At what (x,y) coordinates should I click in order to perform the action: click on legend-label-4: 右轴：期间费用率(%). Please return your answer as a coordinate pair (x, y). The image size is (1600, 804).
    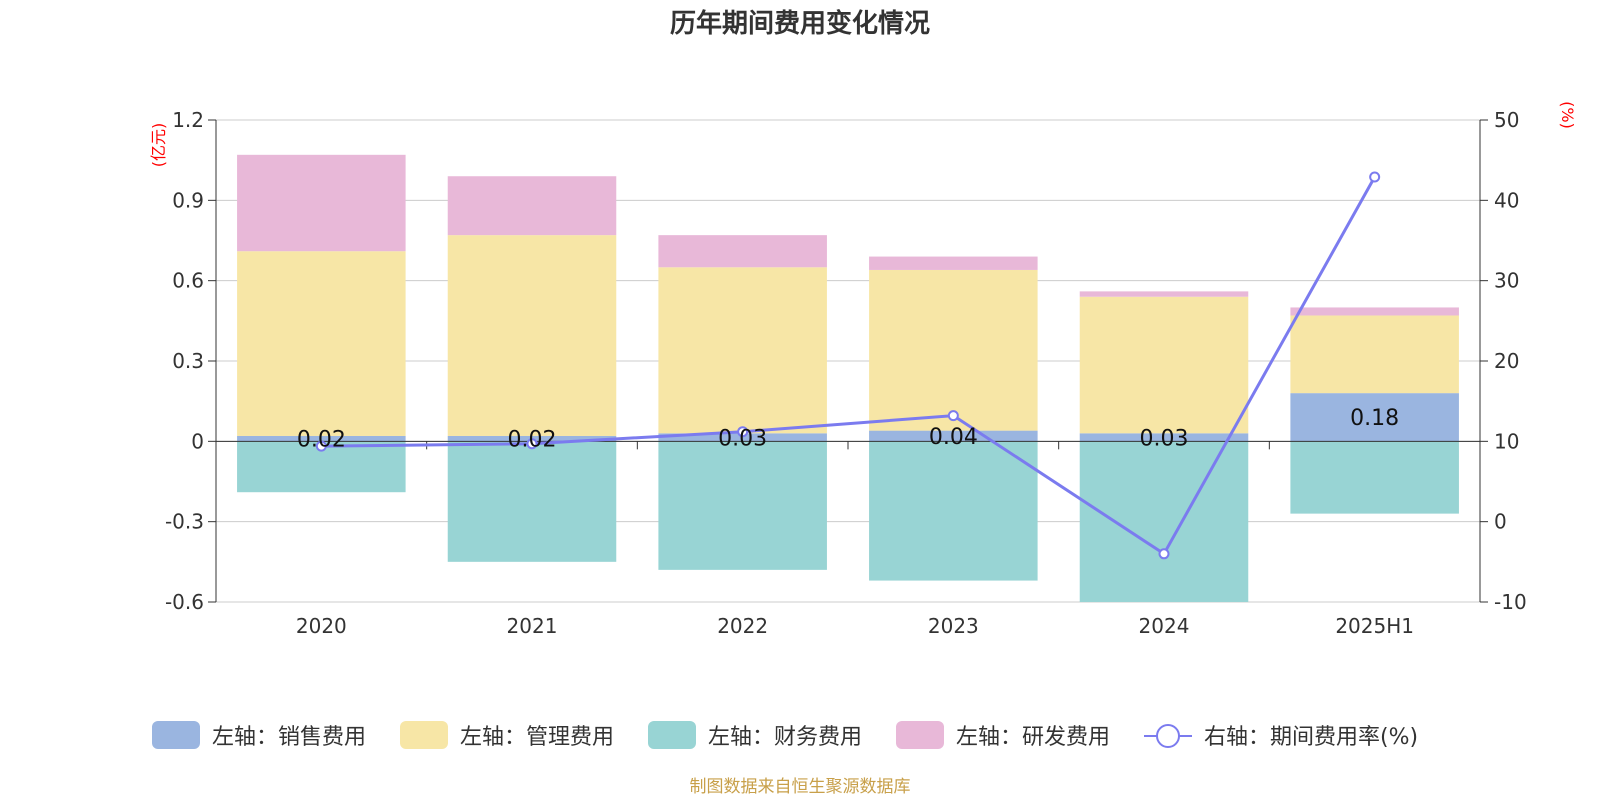
    Looking at the image, I should click on (1311, 737).